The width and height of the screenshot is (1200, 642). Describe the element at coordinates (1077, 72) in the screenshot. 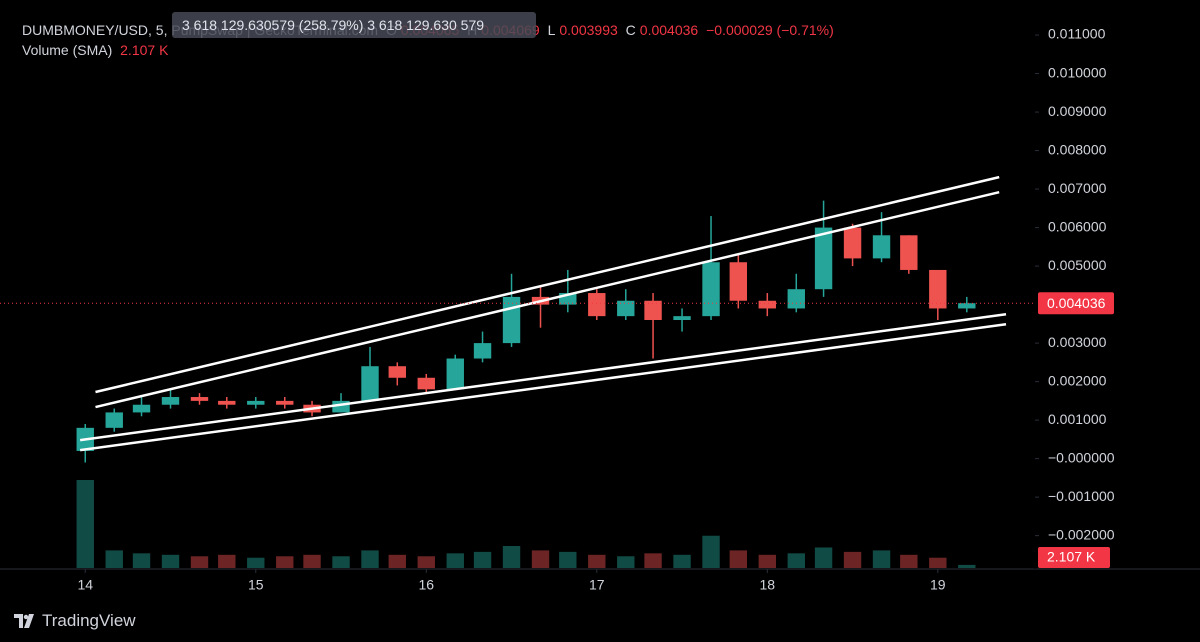

I see `y-tick-label: 0.010000` at that location.